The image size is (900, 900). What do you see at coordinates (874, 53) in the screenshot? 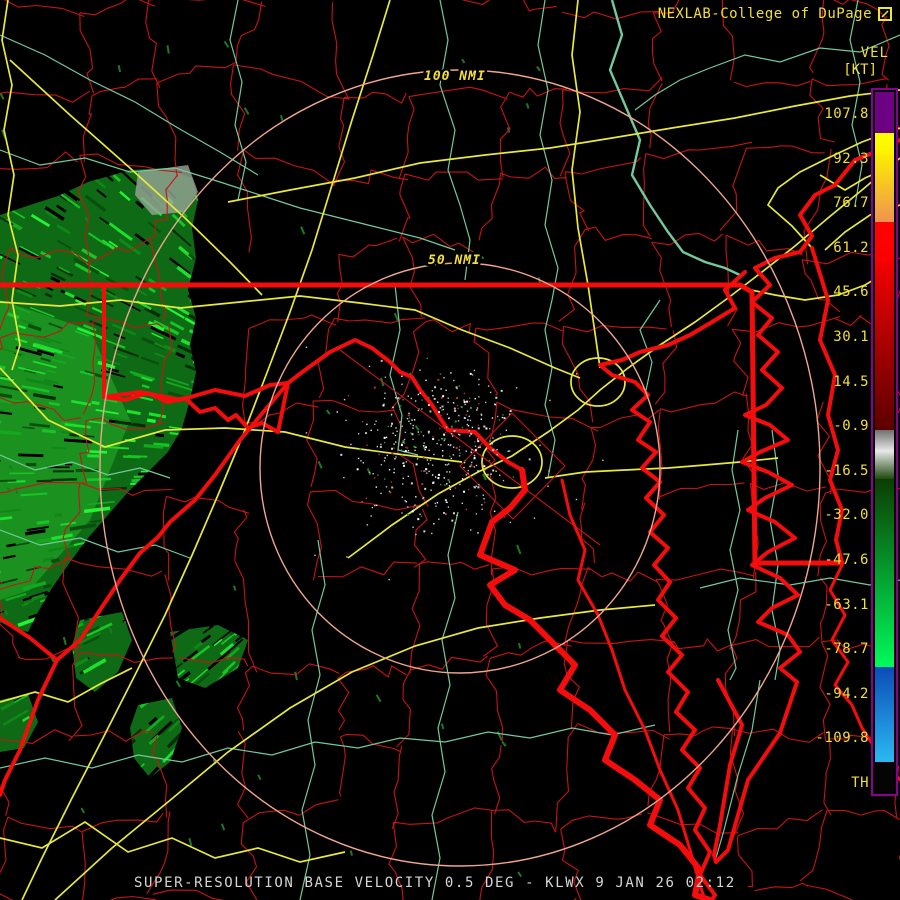
I see `colorbar-title: VEL` at bounding box center [874, 53].